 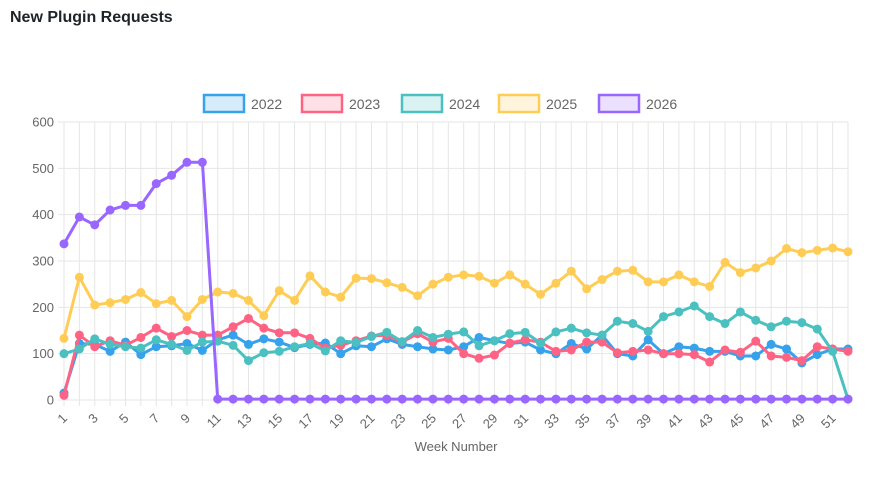 What do you see at coordinates (766, 421) in the screenshot?
I see `x-tick-label: 47` at bounding box center [766, 421].